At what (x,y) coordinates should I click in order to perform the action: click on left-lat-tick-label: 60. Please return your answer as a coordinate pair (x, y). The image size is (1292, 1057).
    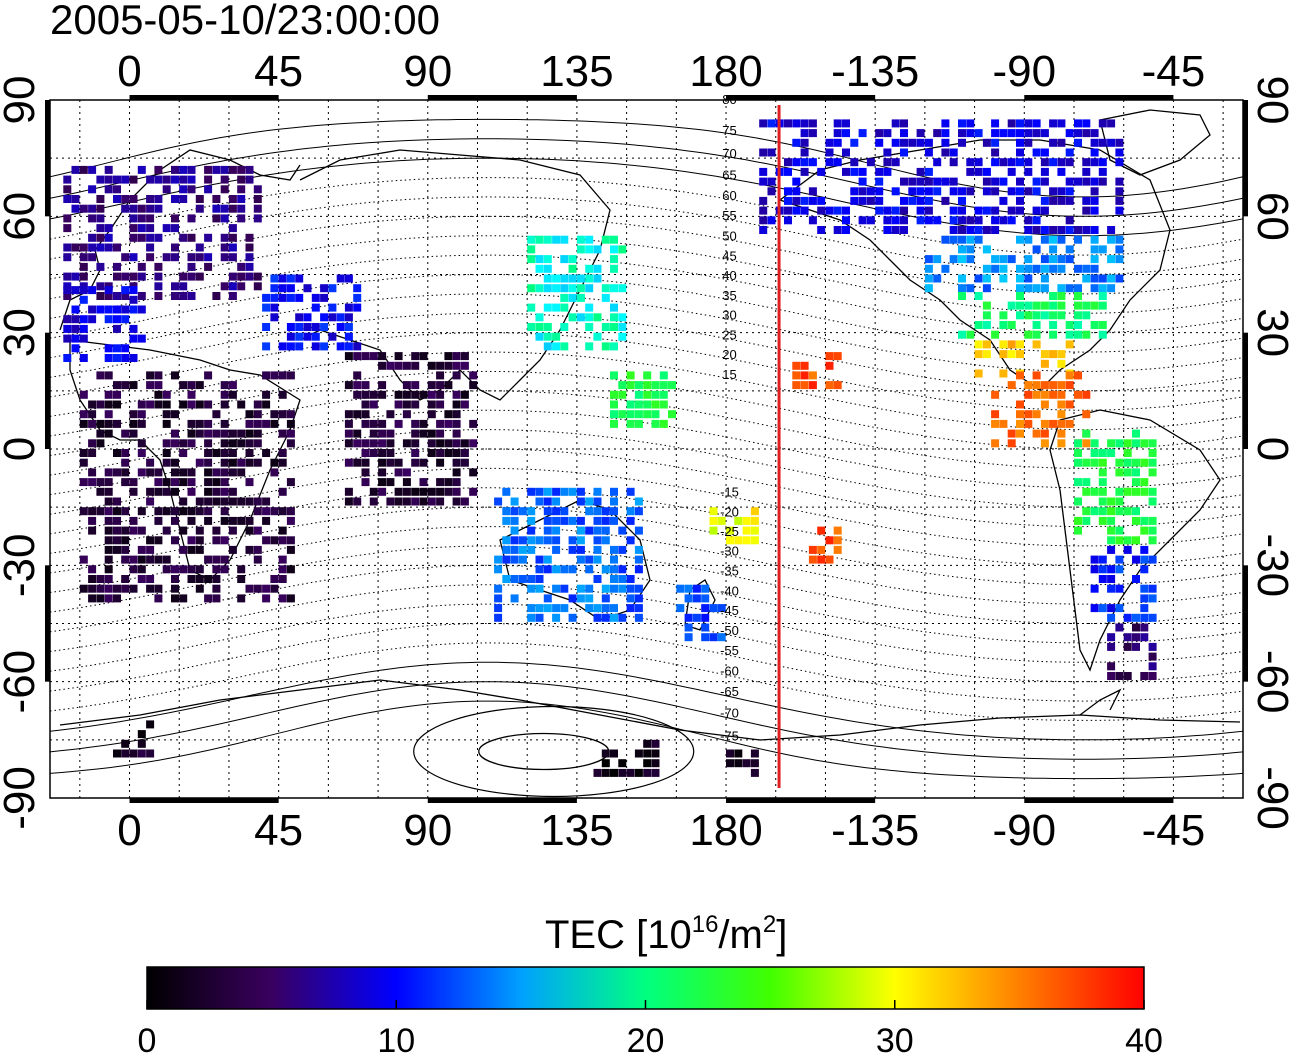
    Looking at the image, I should click on (22, 216).